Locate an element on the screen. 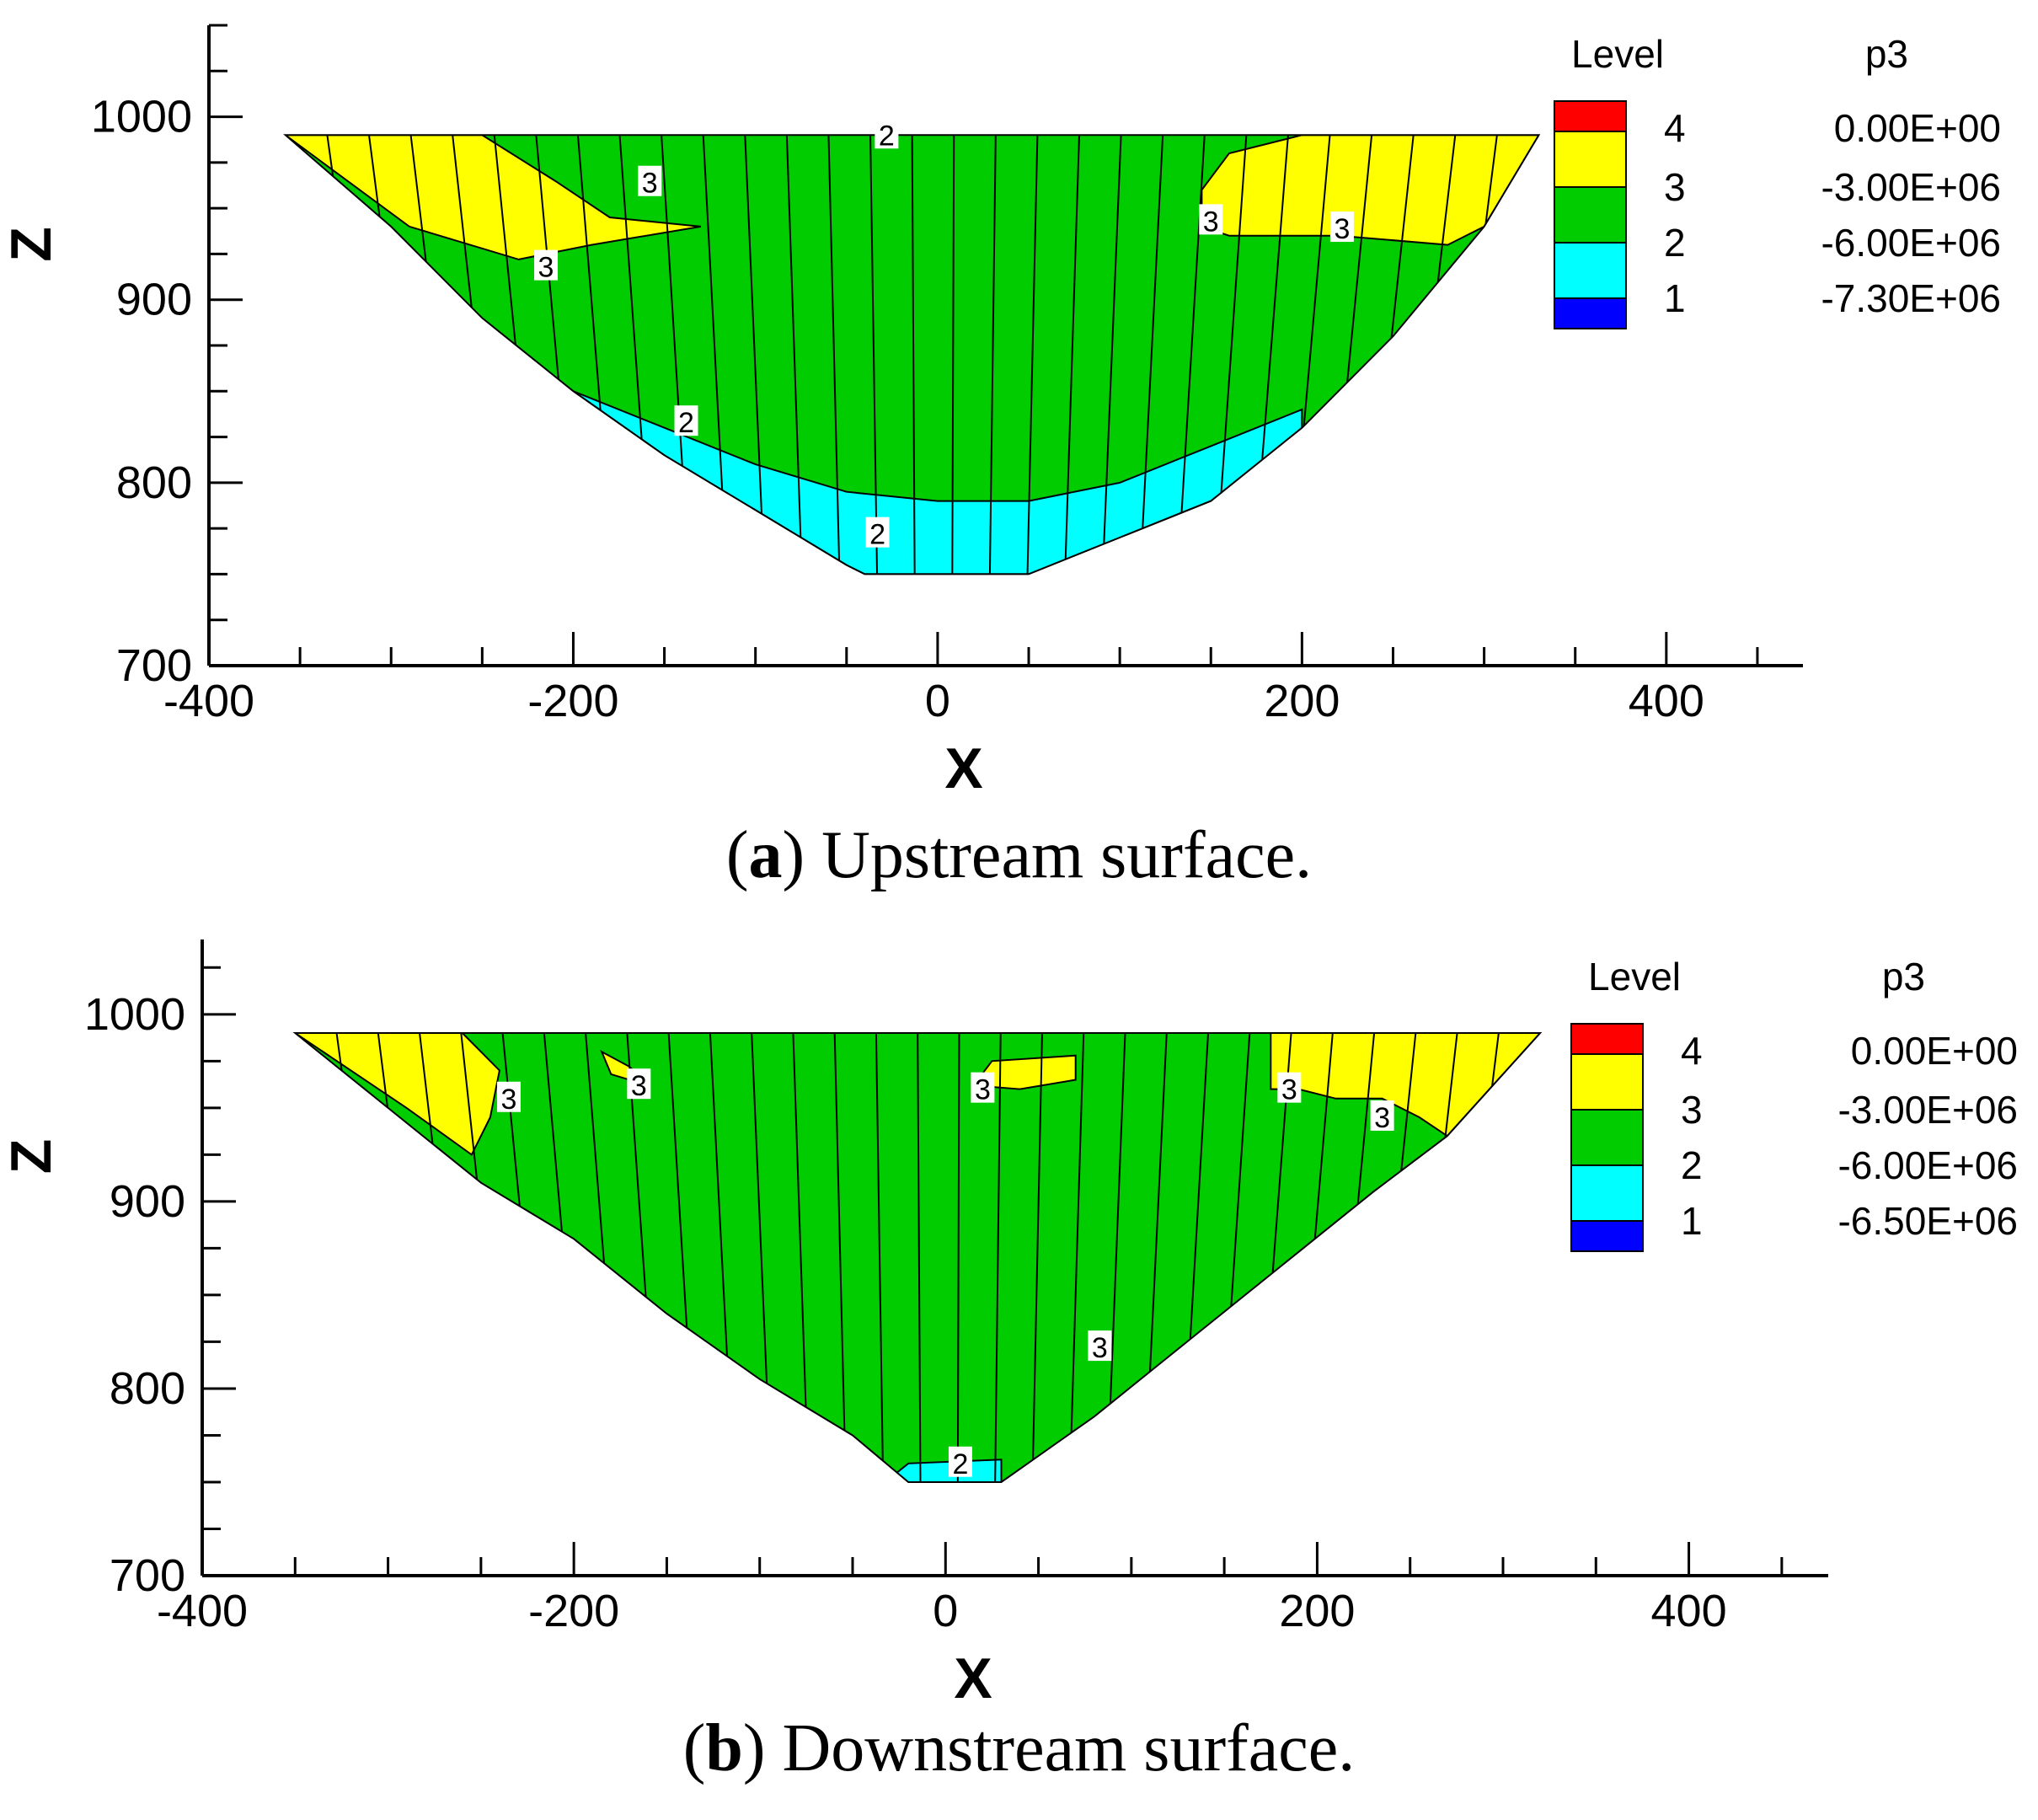 Image resolution: width=2038 pixels, height=1820 pixels. legend-value-b-0: 0.00E+00 is located at coordinates (1934, 1051).